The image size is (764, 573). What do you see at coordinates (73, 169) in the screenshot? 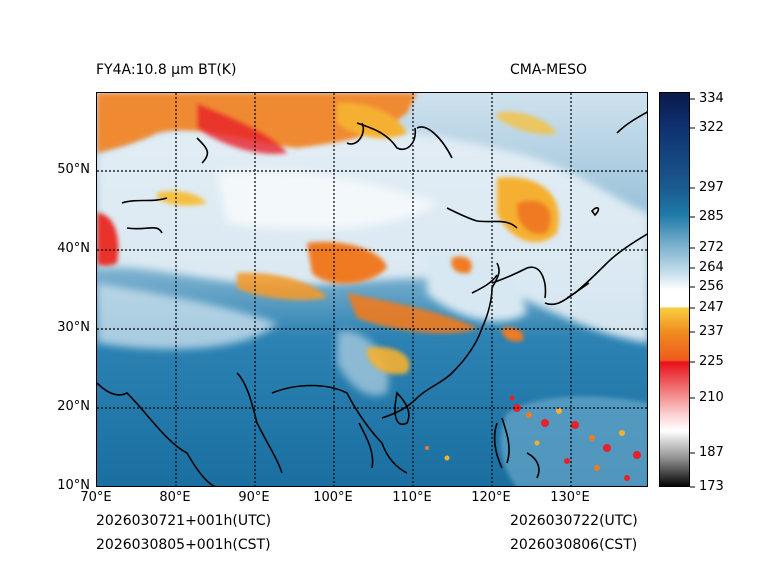
I see `lat-label-50n: 50°N` at bounding box center [73, 169].